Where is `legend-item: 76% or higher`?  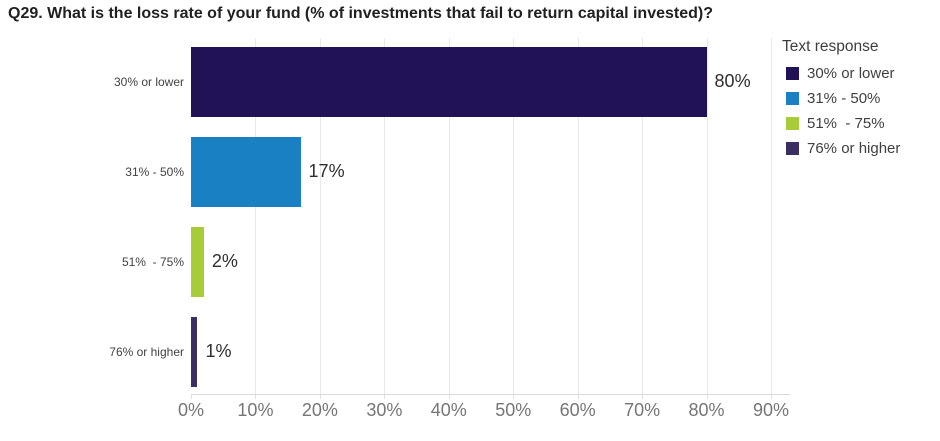 legend-item: 76% or higher is located at coordinates (840, 148).